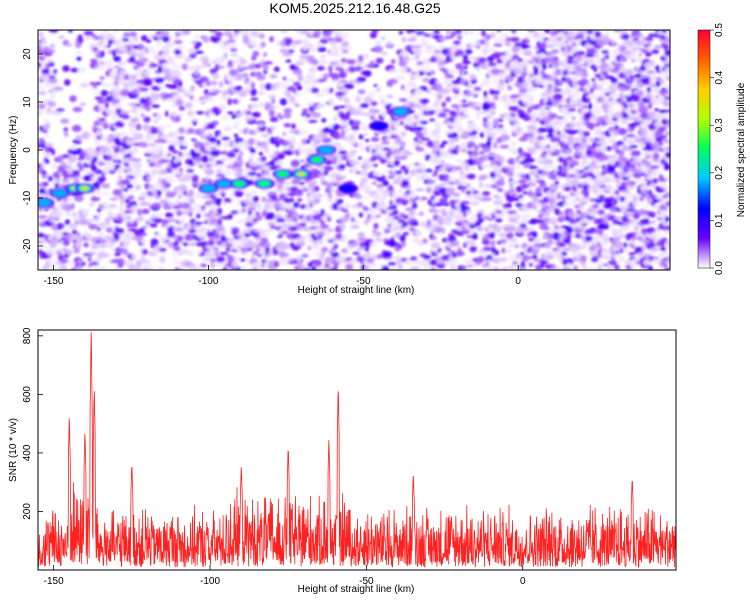  Describe the element at coordinates (27, 245) in the screenshot. I see `spectrogram-y-tick-label: -20` at that location.